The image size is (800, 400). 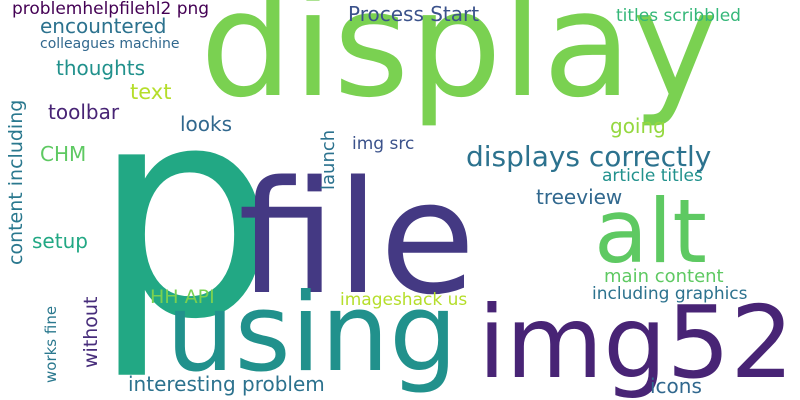 I want to click on word-hh-api: HH API, so click(x=182, y=297).